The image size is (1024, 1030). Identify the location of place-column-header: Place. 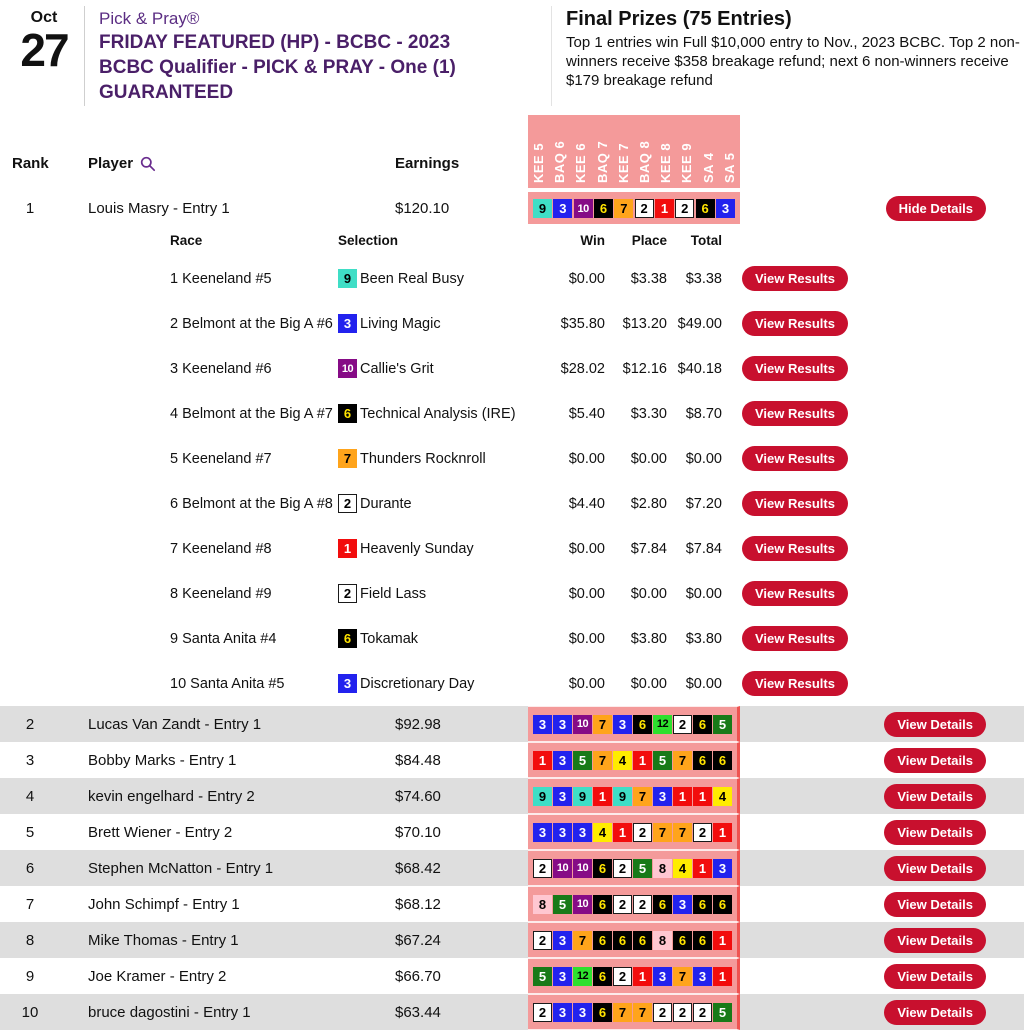
(649, 240).